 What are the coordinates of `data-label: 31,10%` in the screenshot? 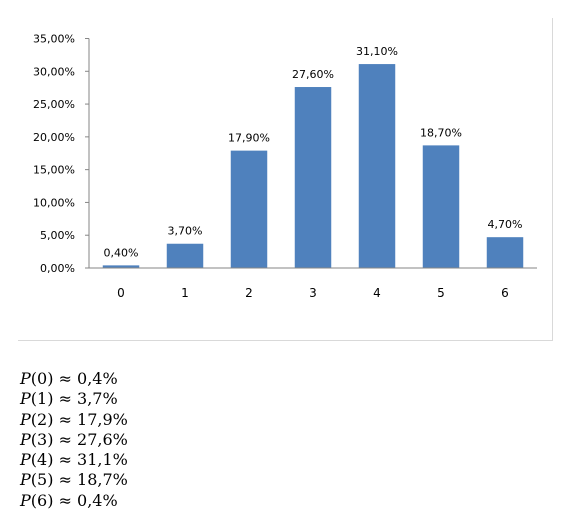 It's located at (377, 51).